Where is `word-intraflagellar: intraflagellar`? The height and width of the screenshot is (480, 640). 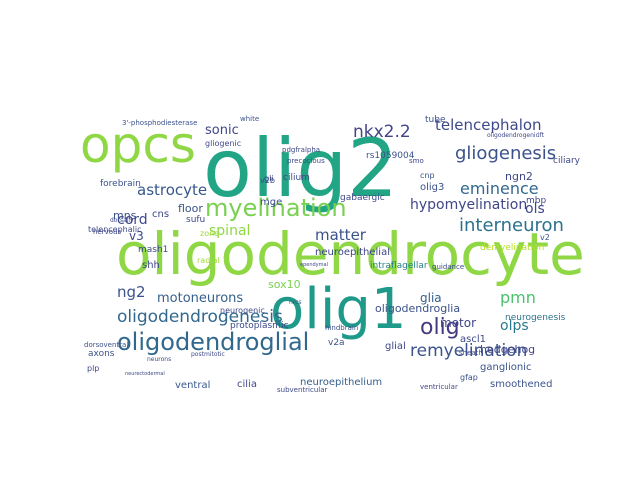
word-intraflagellar: intraflagellar is located at coordinates (399, 266).